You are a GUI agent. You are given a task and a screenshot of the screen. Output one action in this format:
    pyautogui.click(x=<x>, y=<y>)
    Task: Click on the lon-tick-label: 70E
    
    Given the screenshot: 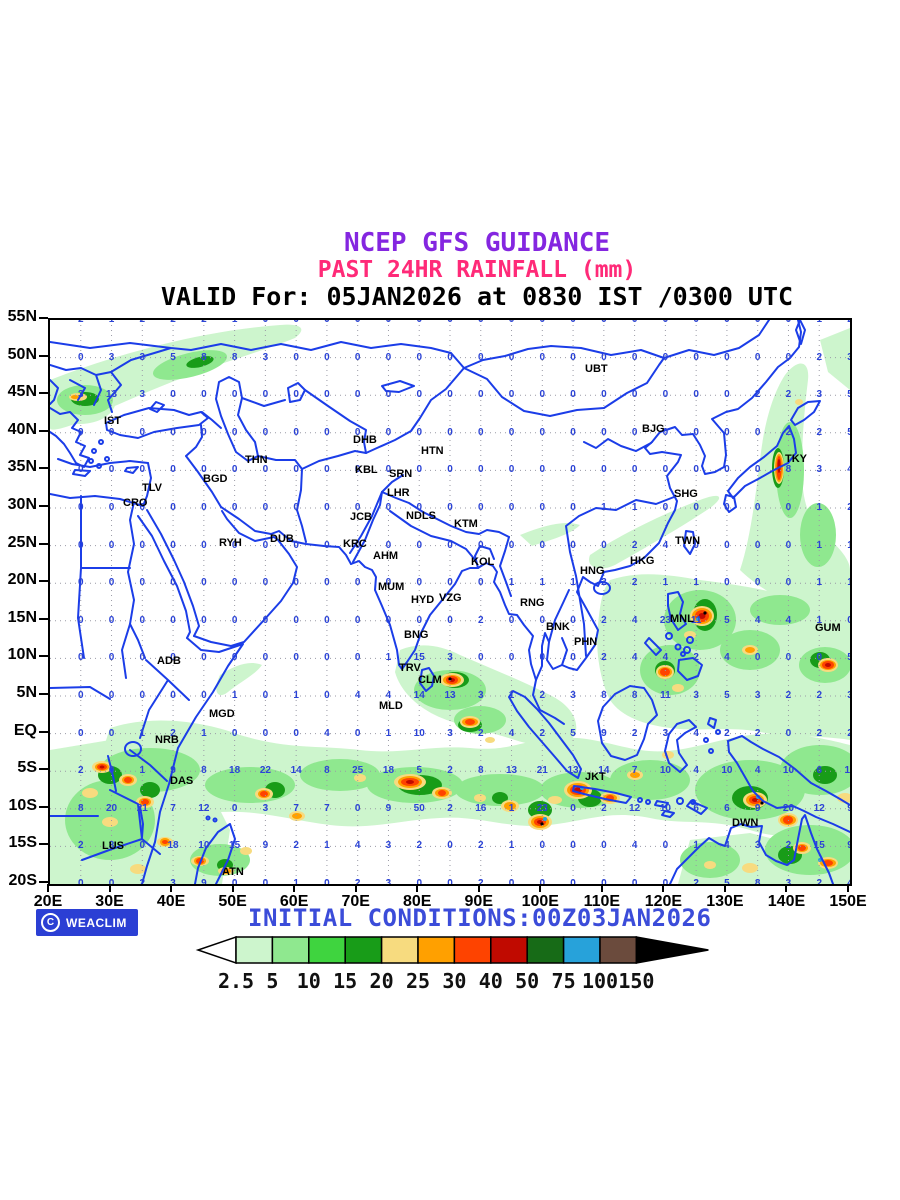 What is the action you would take?
    pyautogui.click(x=355, y=901)
    